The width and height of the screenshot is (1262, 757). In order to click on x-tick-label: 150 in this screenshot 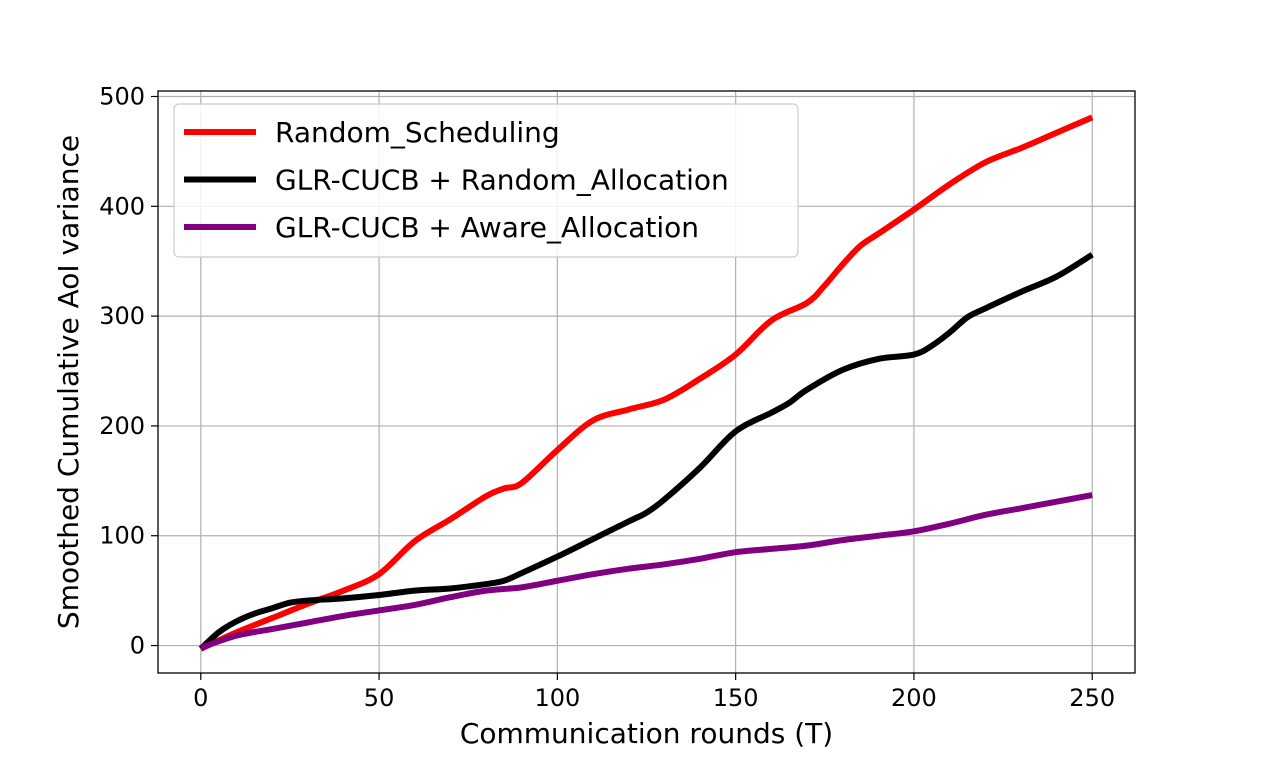, I will do `click(736, 698)`.